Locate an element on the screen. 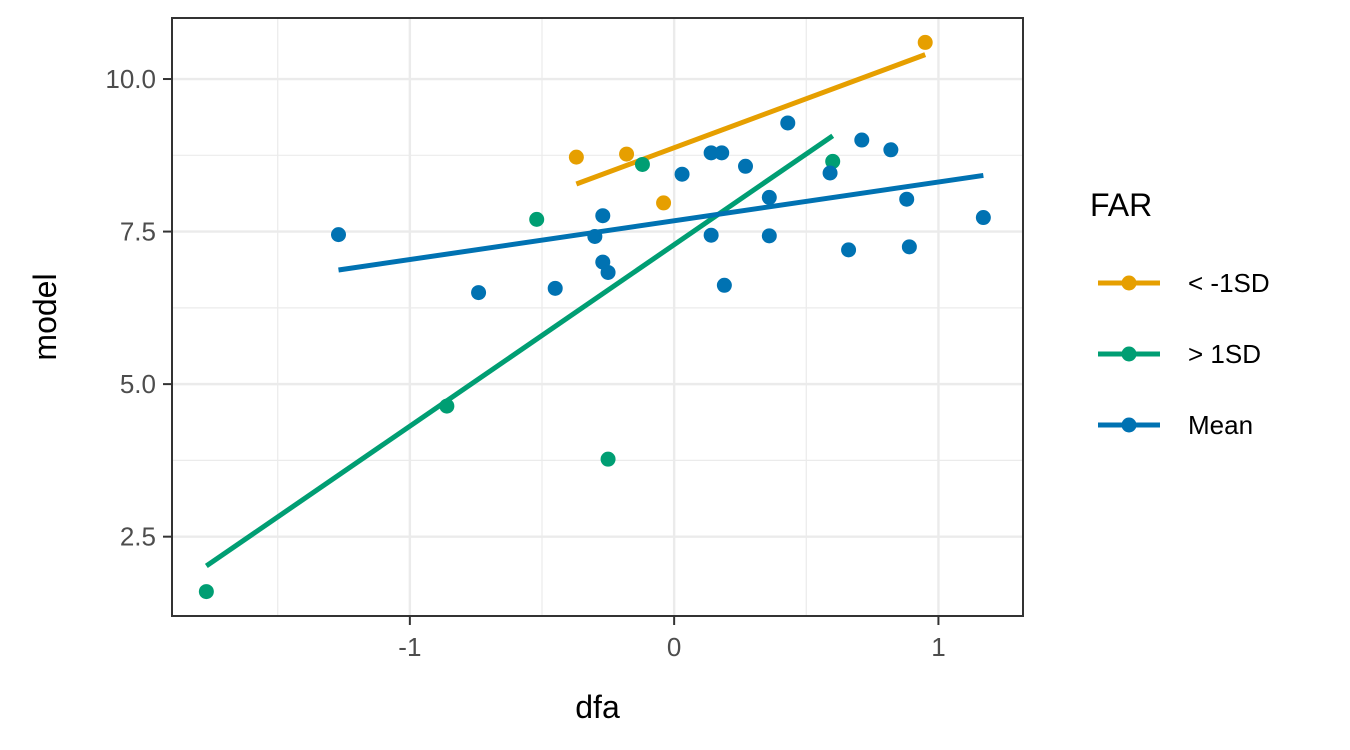 This screenshot has height=750, width=1350. legend: FAR < -1SD > 1SD Mean is located at coordinates (1180, 313).